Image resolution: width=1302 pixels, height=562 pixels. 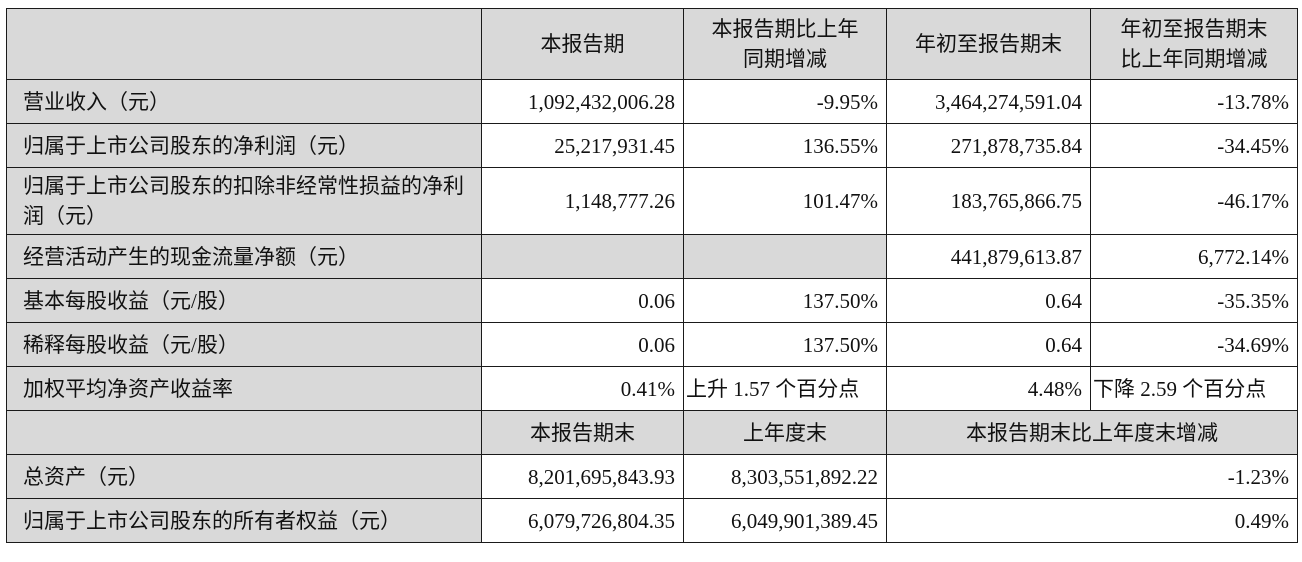 What do you see at coordinates (988, 256) in the screenshot?
I see `ytd-value: 441,879,613.87` at bounding box center [988, 256].